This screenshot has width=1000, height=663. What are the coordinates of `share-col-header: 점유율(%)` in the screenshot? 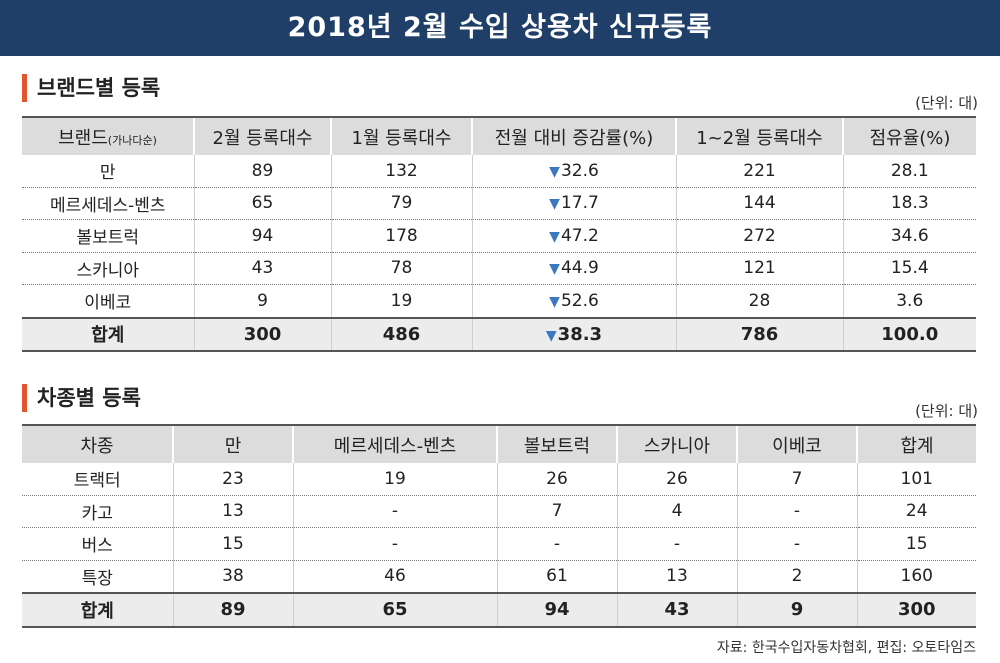 It's located at (909, 135).